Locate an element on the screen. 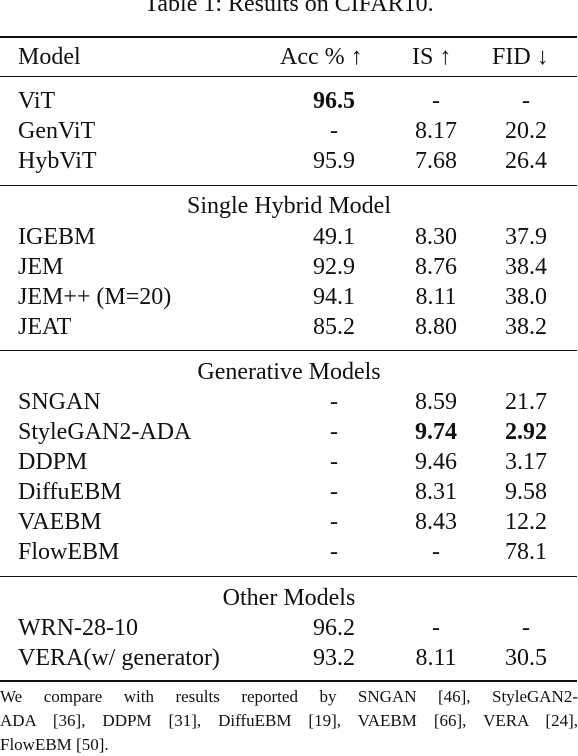  table-row: GenViT - 8.17 20.2 is located at coordinates (289, 131).